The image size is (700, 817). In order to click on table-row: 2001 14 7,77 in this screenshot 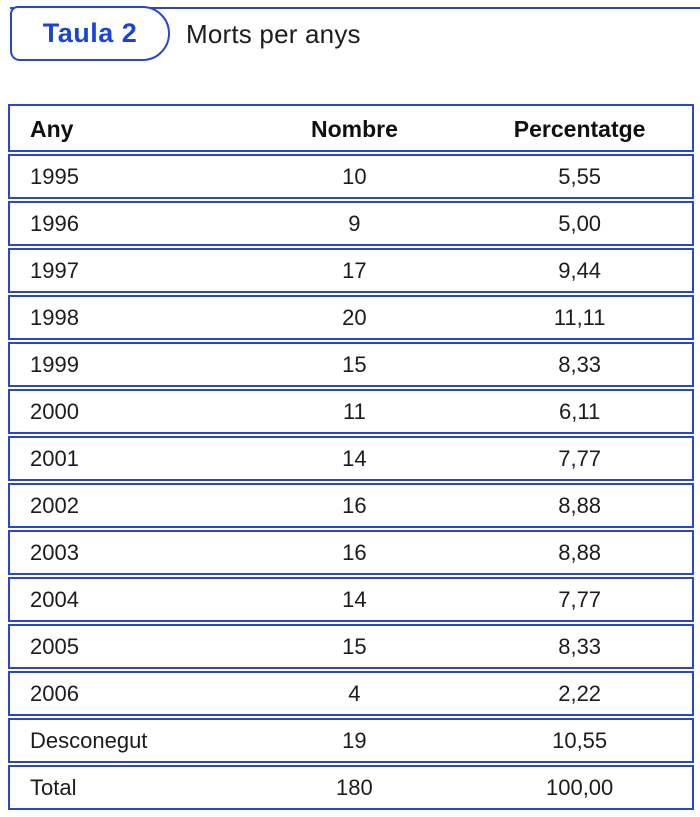, I will do `click(351, 460)`.